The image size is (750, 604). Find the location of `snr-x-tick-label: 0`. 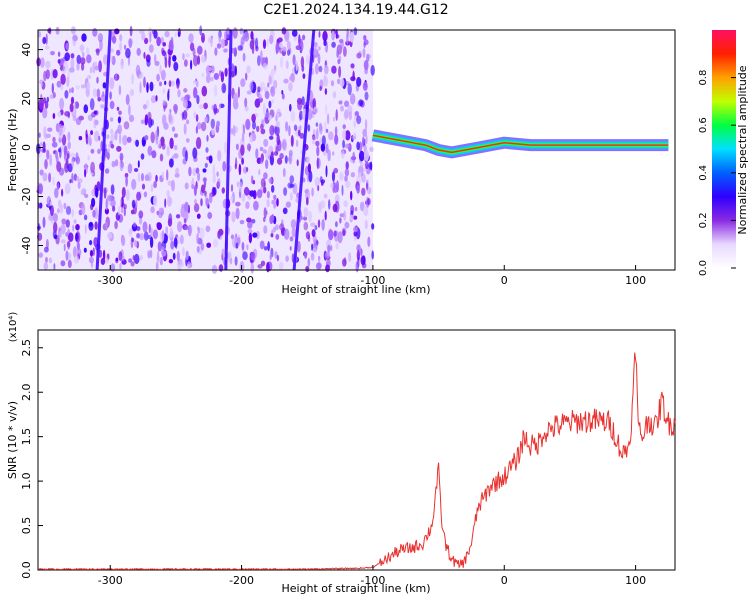

snr-x-tick-label: 0 is located at coordinates (504, 580).